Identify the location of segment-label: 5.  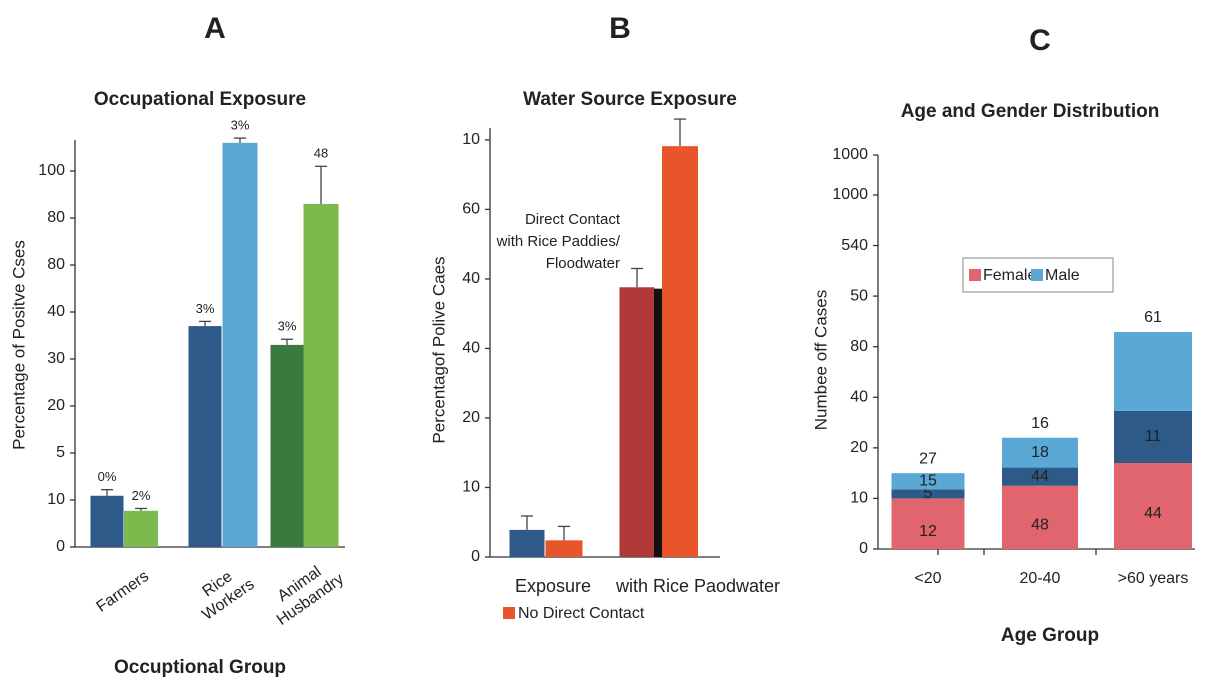
(928, 493).